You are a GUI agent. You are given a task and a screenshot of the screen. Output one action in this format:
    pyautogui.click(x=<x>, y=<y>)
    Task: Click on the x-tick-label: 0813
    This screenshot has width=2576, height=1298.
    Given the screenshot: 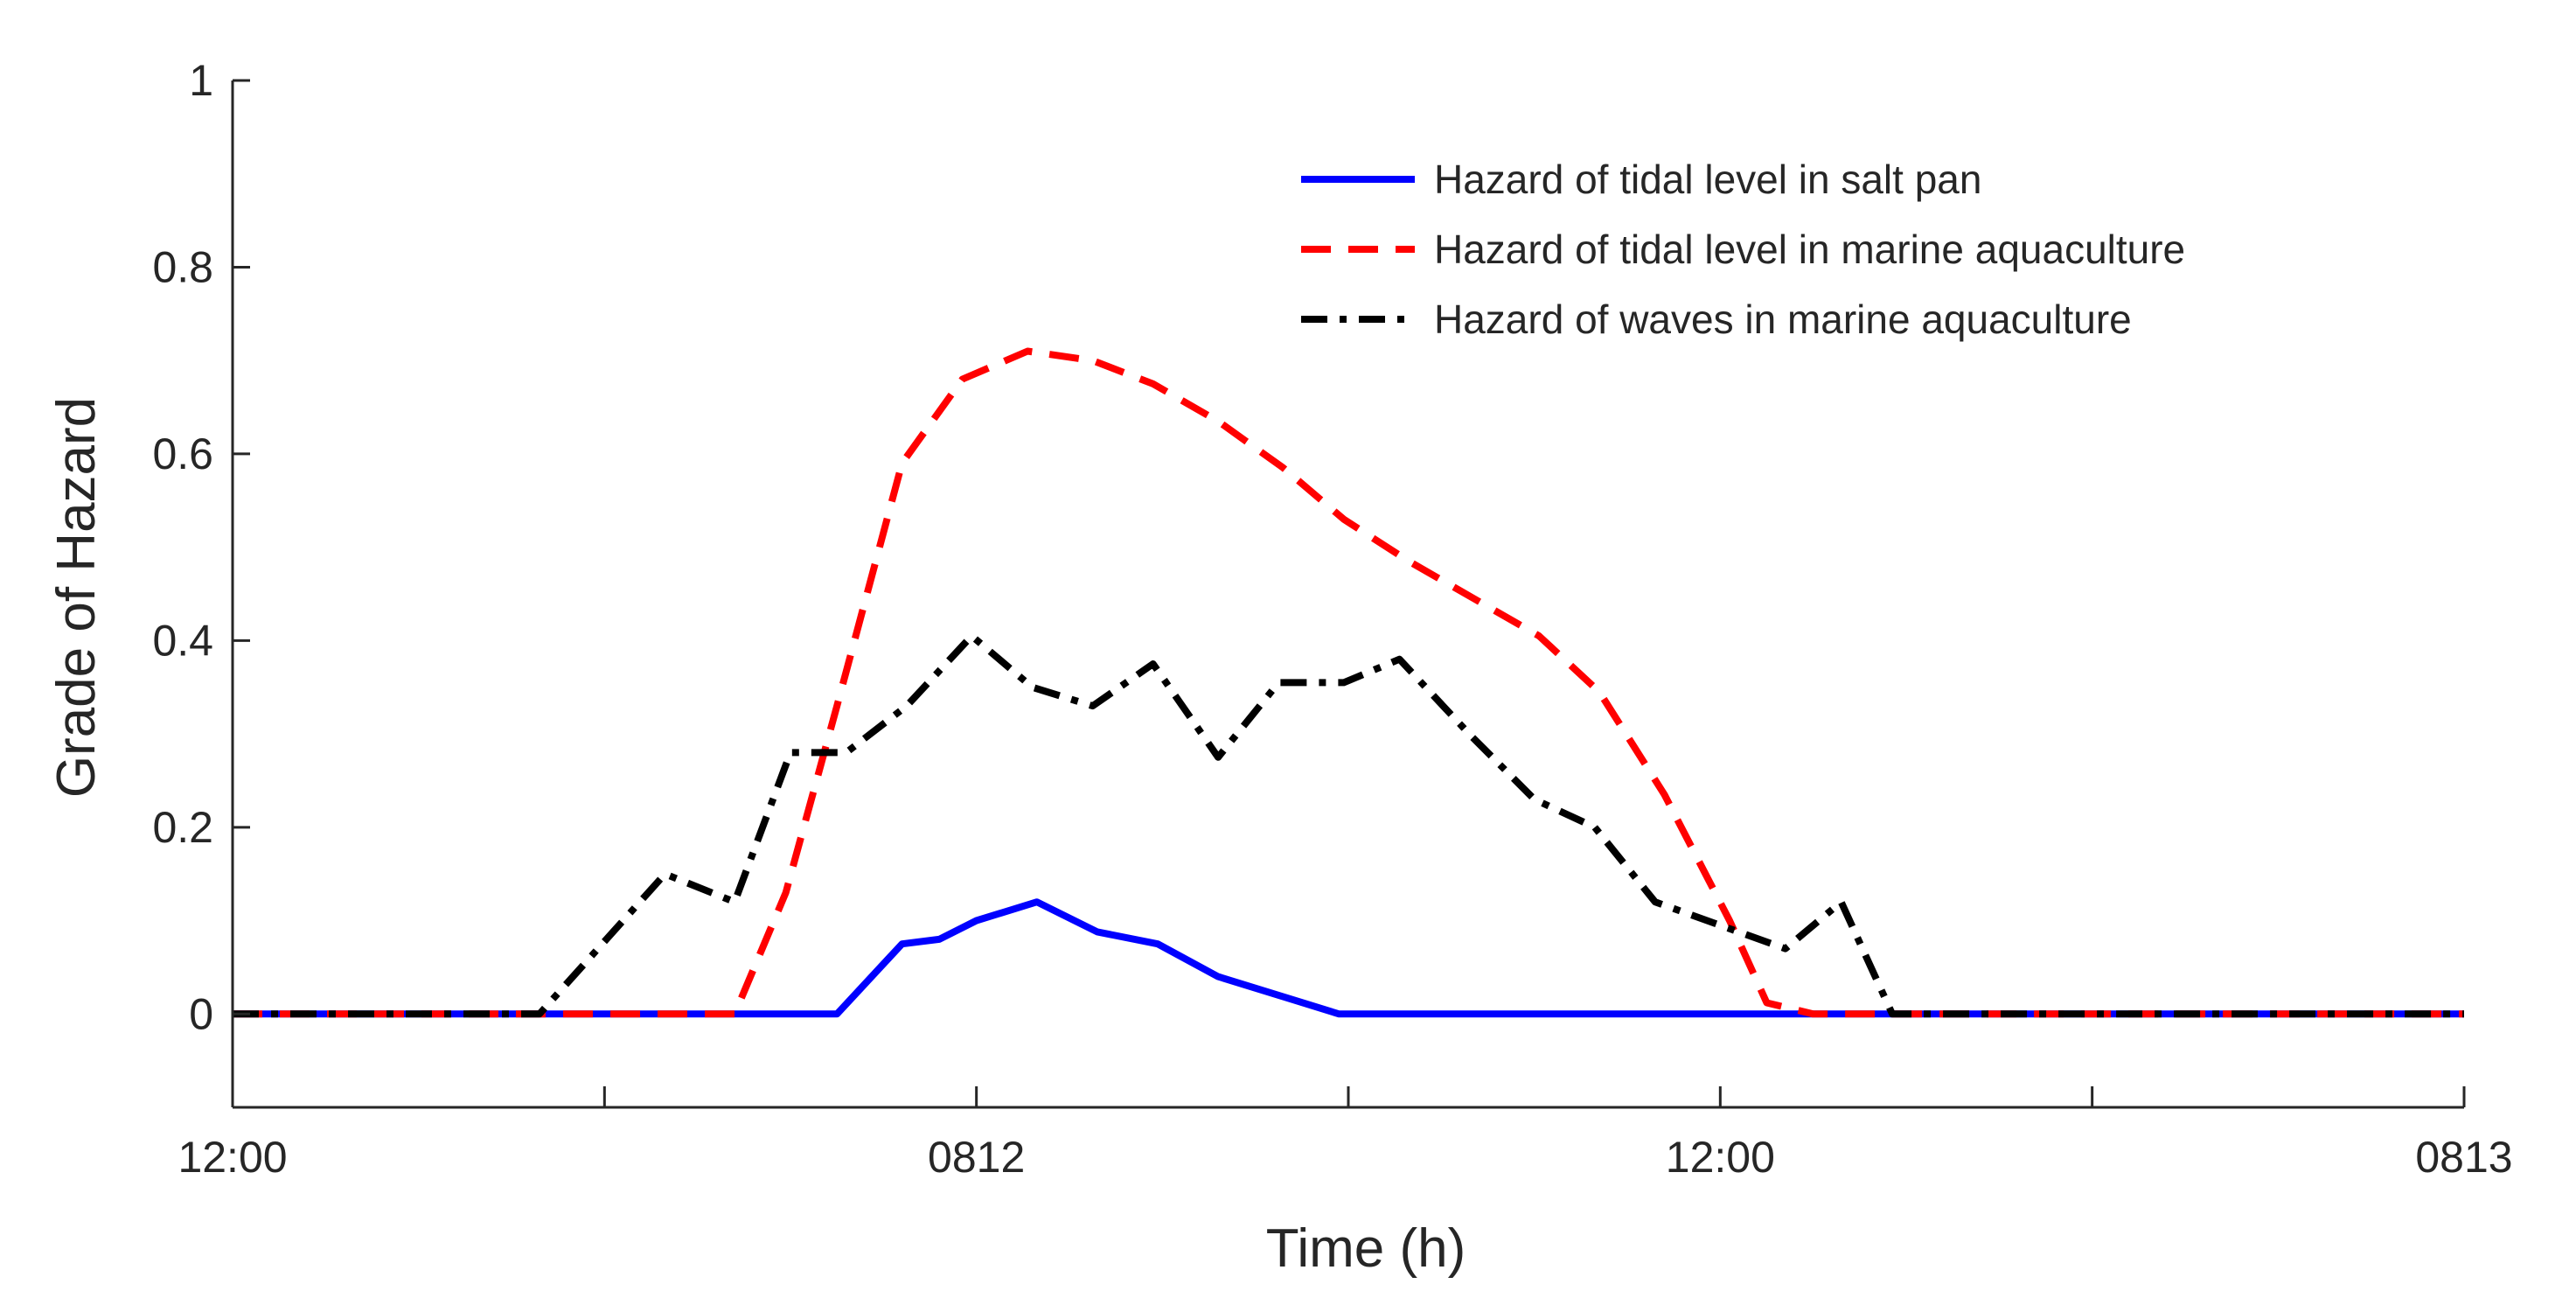 What is the action you would take?
    pyautogui.click(x=2463, y=1157)
    